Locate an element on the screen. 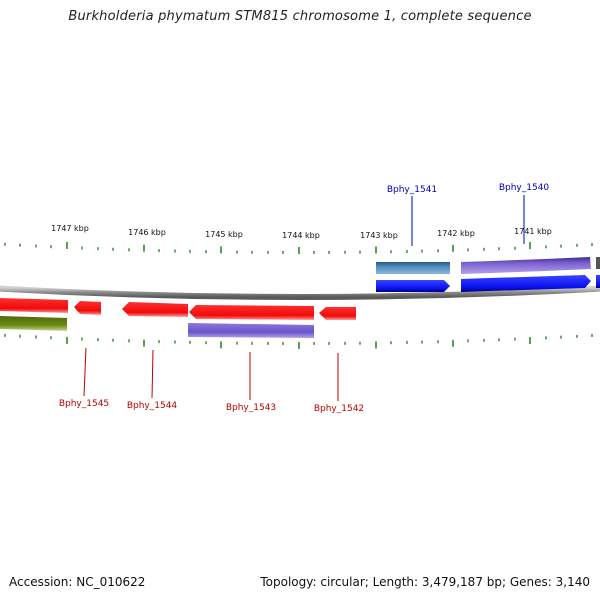 The image size is (600, 600). scale-label-1741: 1741 kbp is located at coordinates (533, 231).